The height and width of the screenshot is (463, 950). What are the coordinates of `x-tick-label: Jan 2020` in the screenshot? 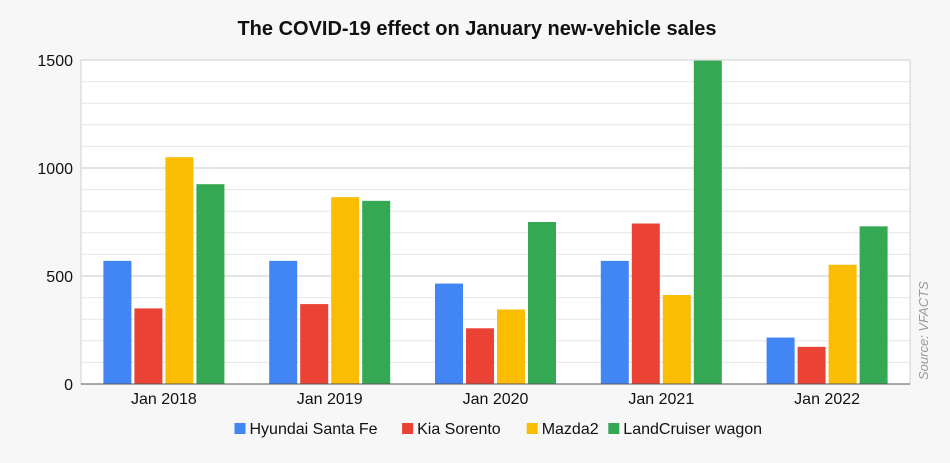 It's located at (496, 399).